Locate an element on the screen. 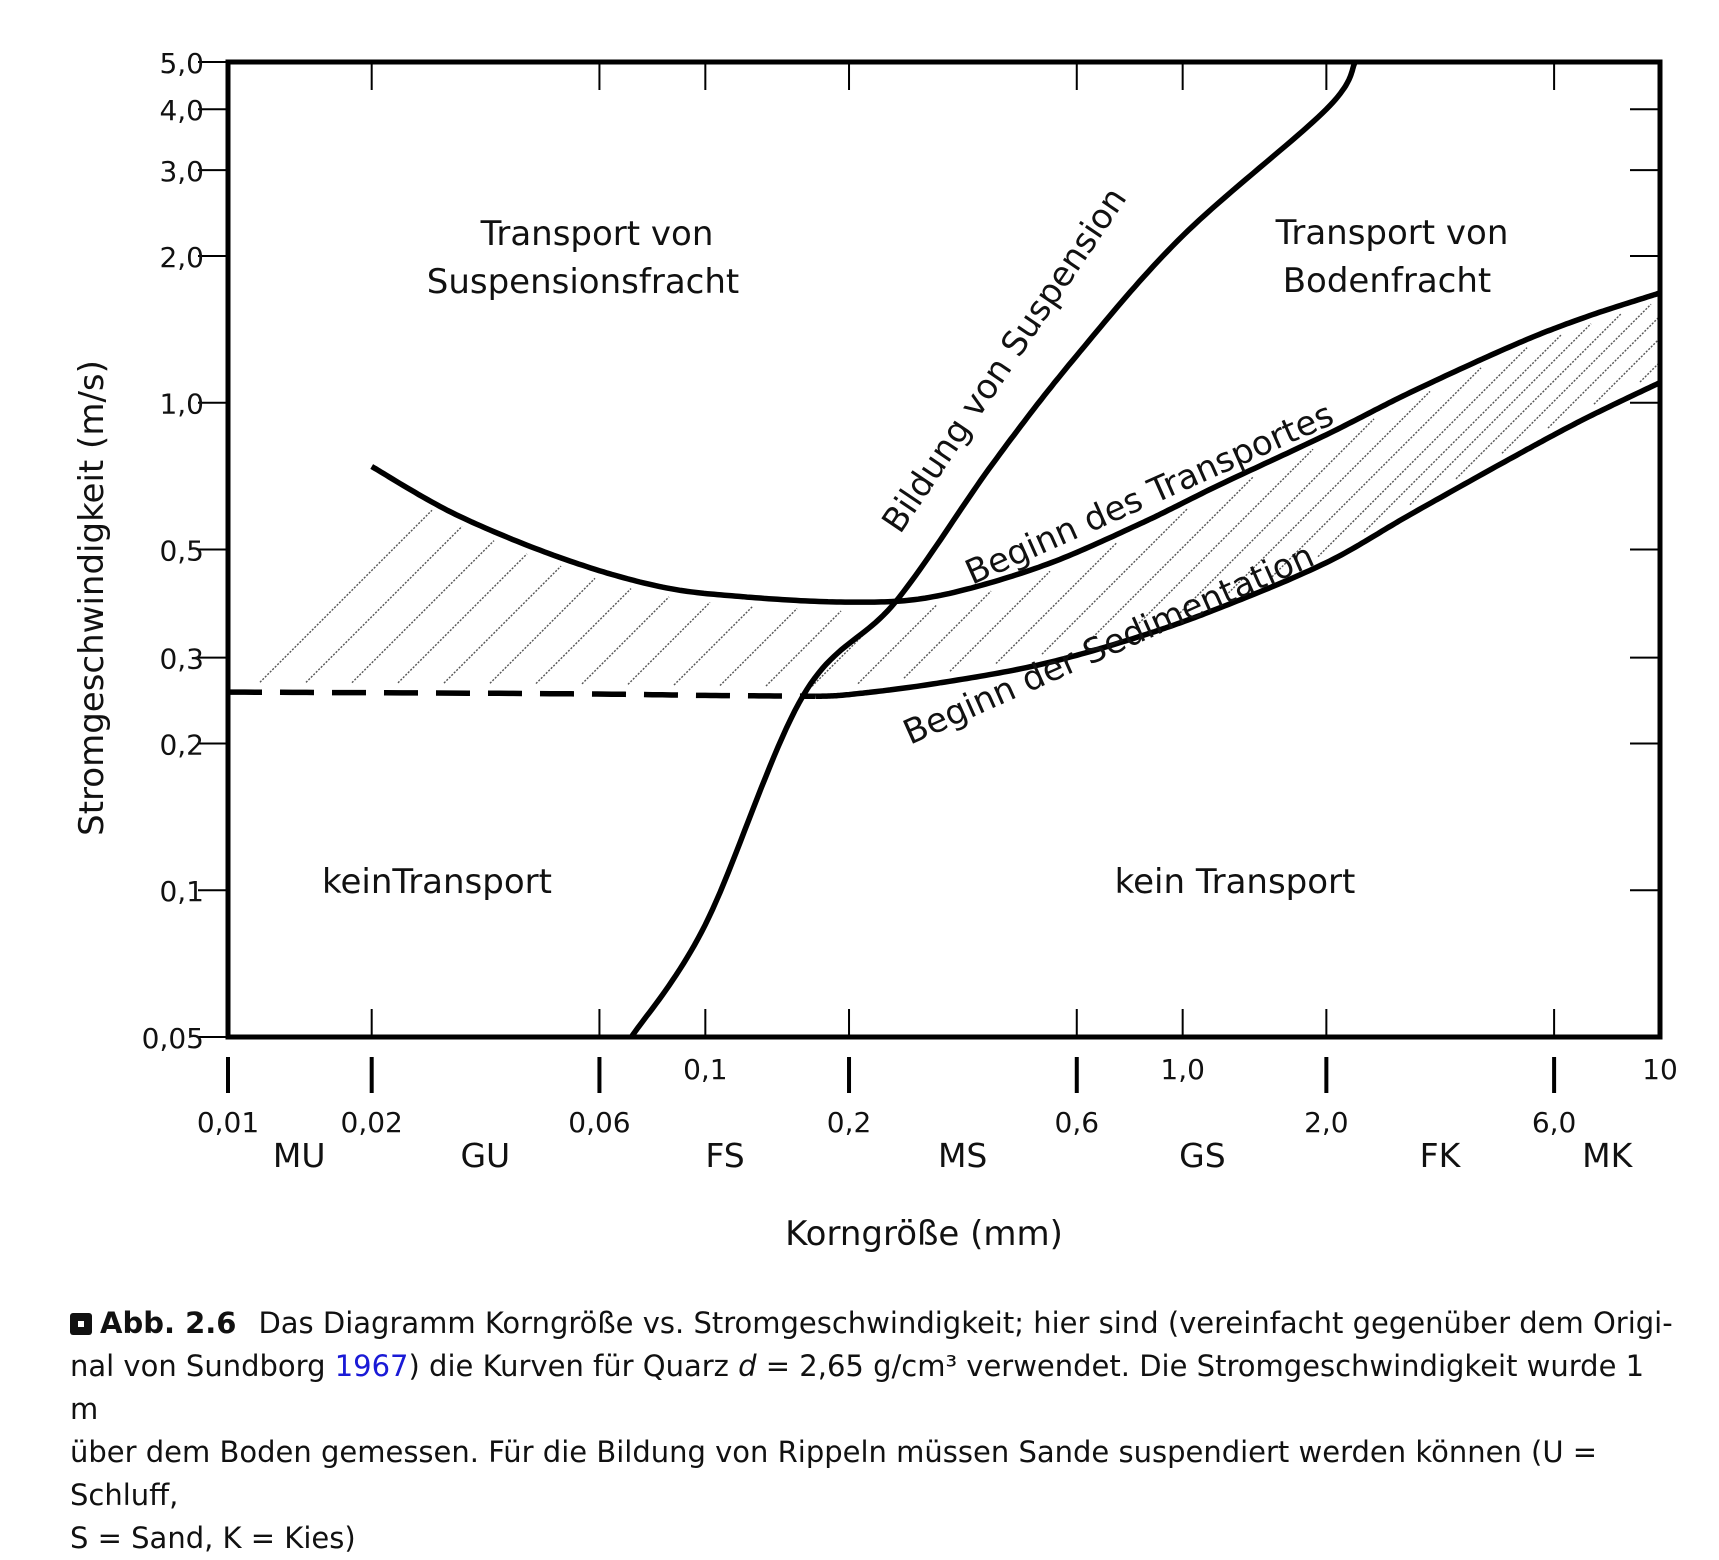 The height and width of the screenshot is (1560, 1719). grain-class-label: MS is located at coordinates (962, 1155).